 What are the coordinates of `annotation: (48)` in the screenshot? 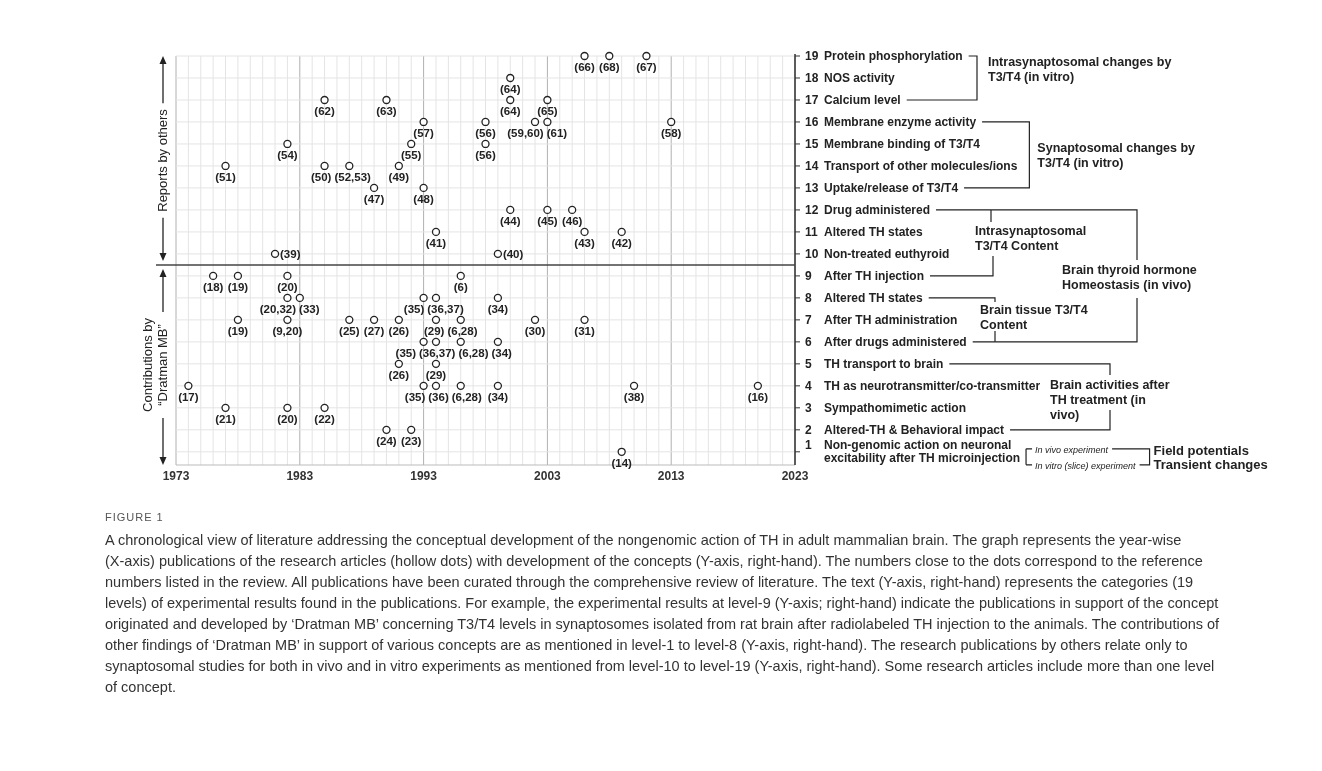 It's located at (423, 198).